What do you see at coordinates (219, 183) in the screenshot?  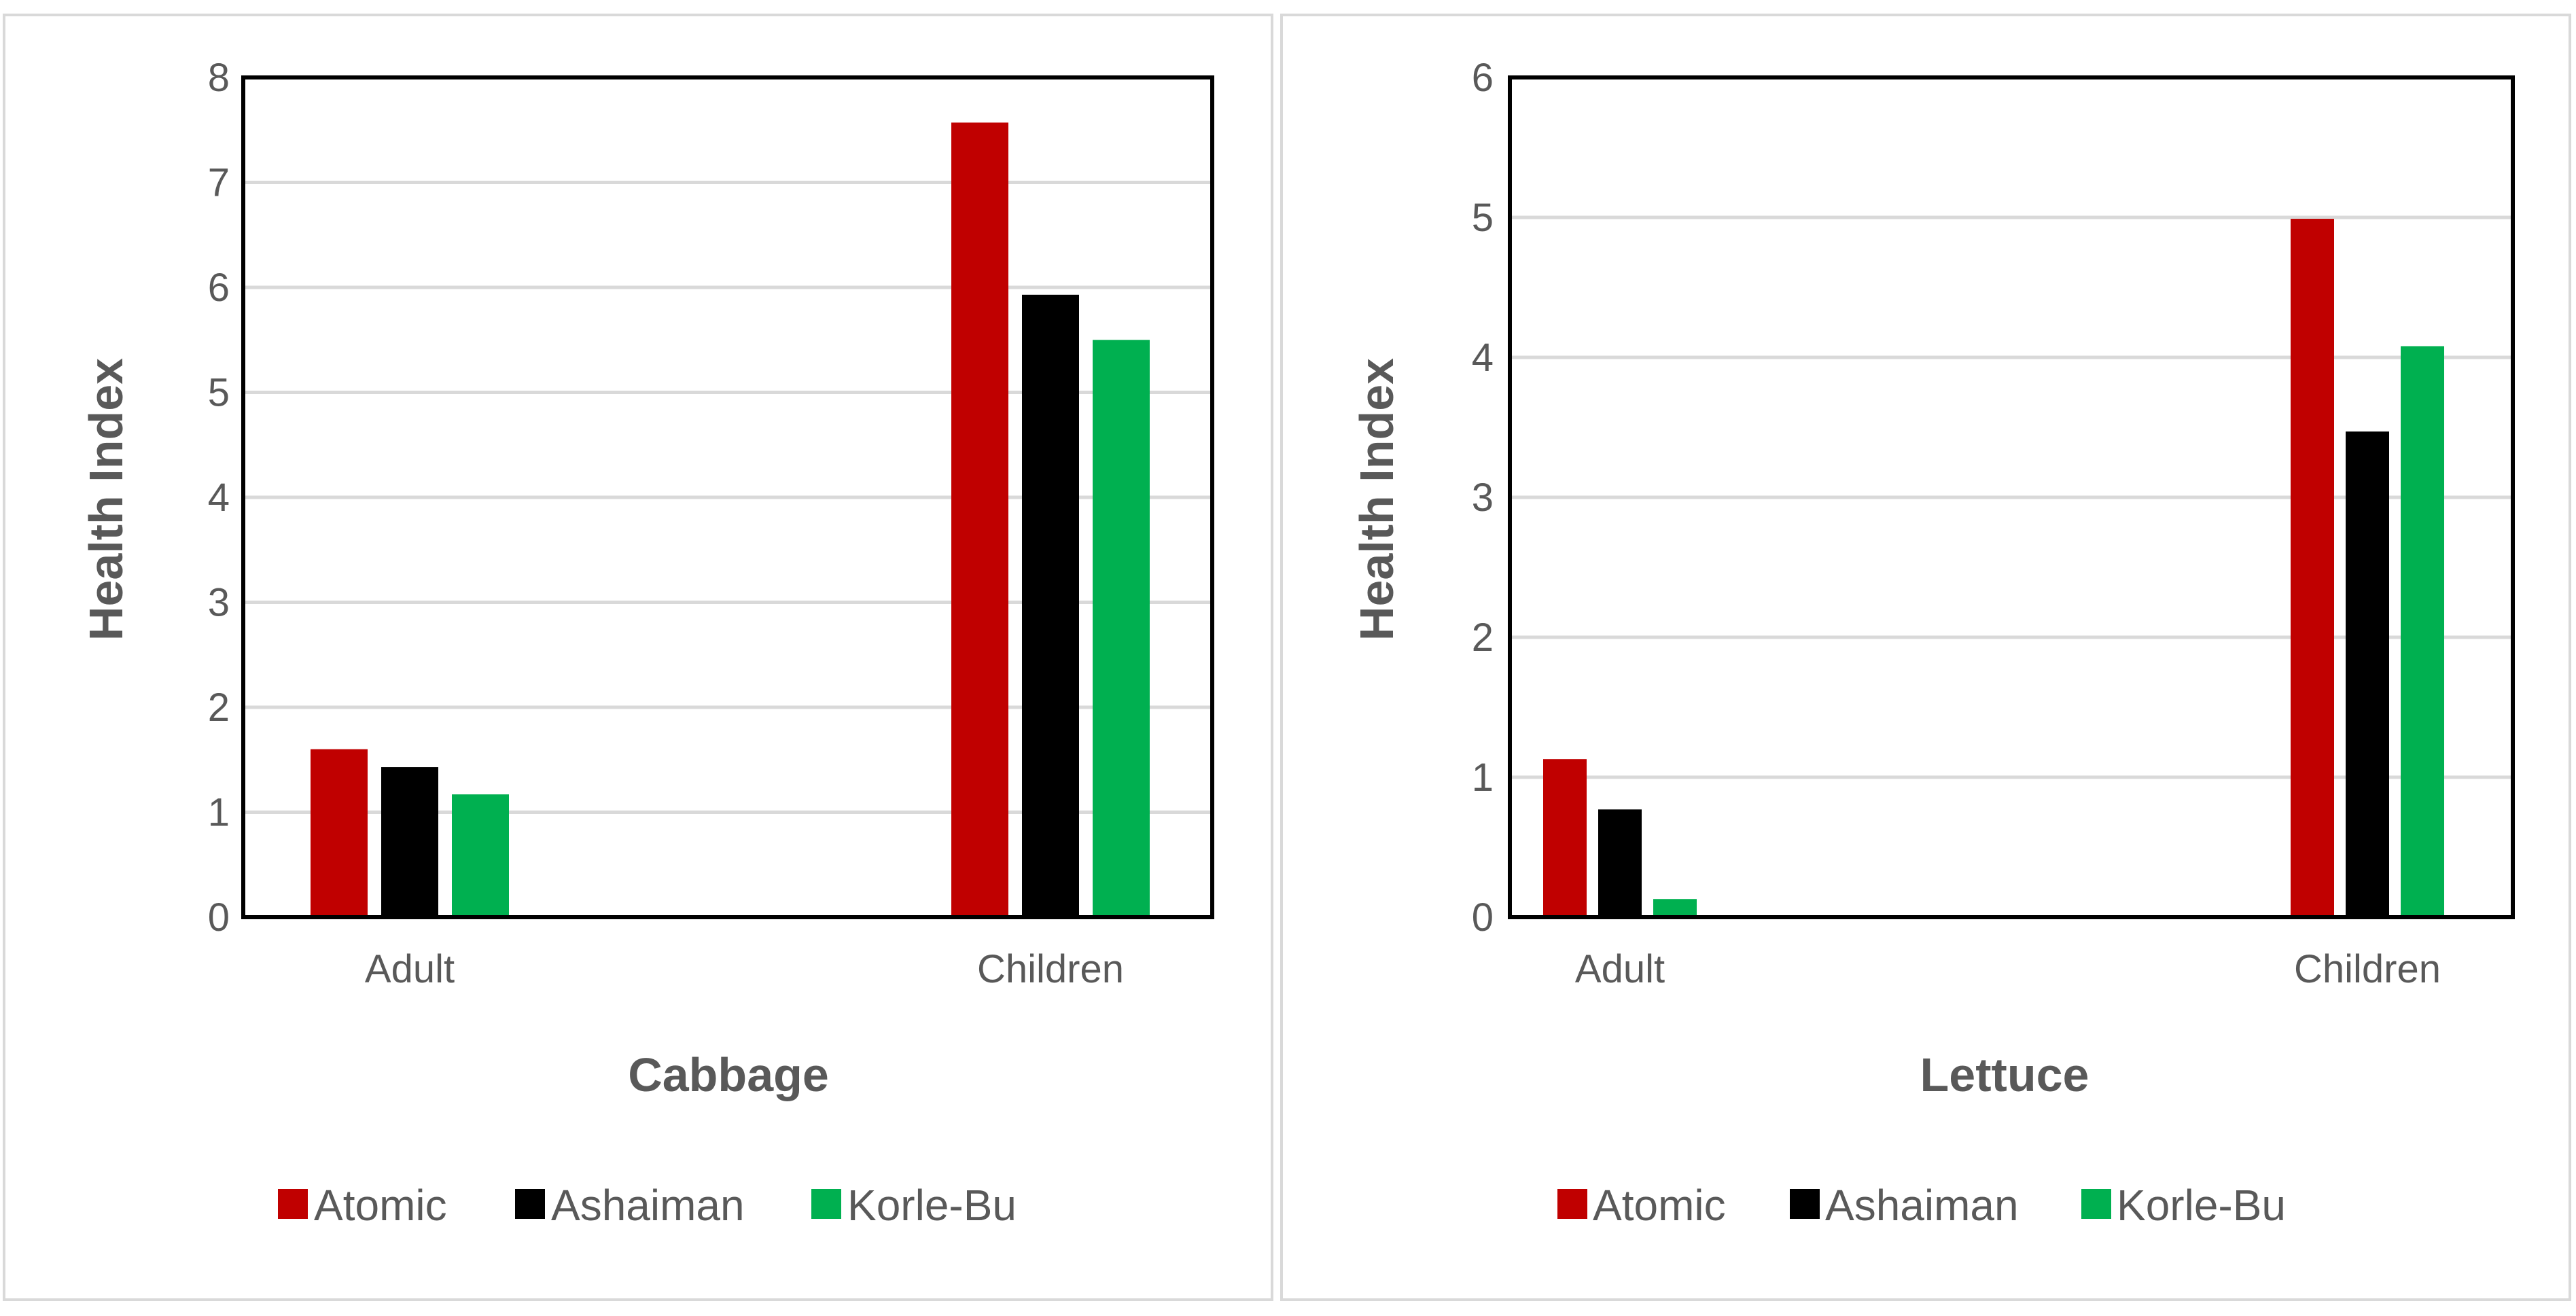 I see `y-tick-label: 7` at bounding box center [219, 183].